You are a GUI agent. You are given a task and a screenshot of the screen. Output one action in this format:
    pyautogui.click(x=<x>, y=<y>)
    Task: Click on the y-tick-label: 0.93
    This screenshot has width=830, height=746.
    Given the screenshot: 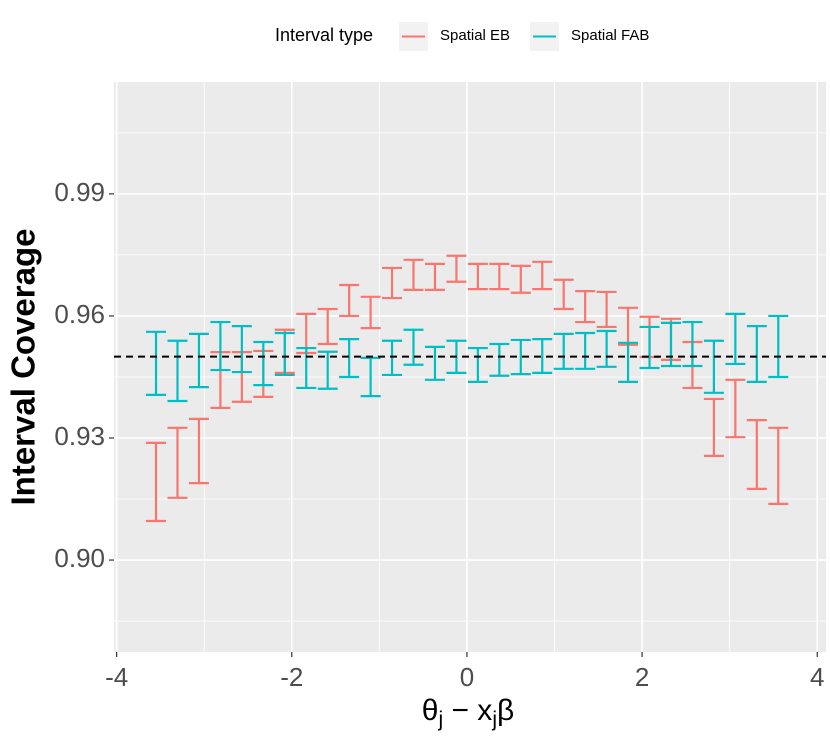 What is the action you would take?
    pyautogui.click(x=79, y=436)
    